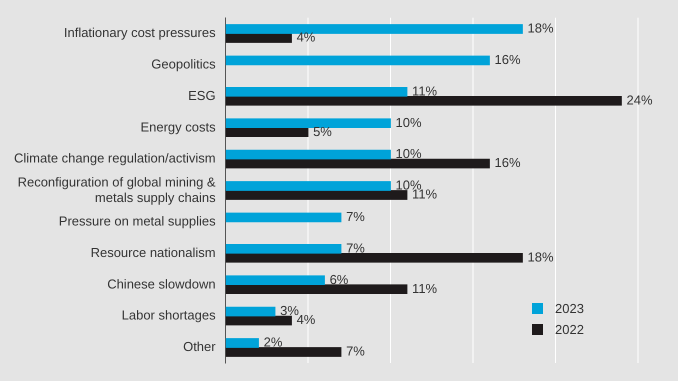 This screenshot has height=381, width=678. I want to click on legend-label: 2022, so click(569, 330).